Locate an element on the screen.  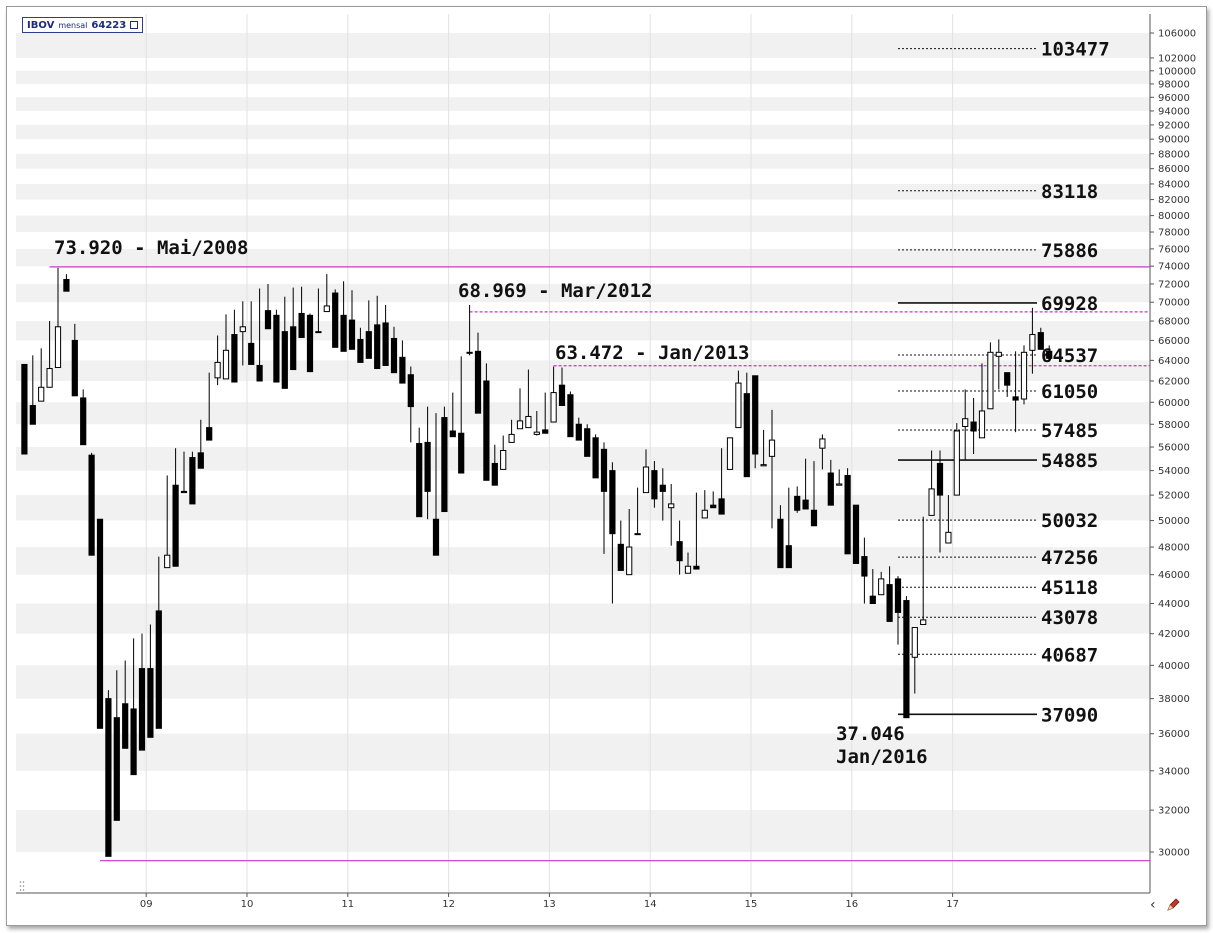
y-tick-label: 68000 is located at coordinates (1174, 322).